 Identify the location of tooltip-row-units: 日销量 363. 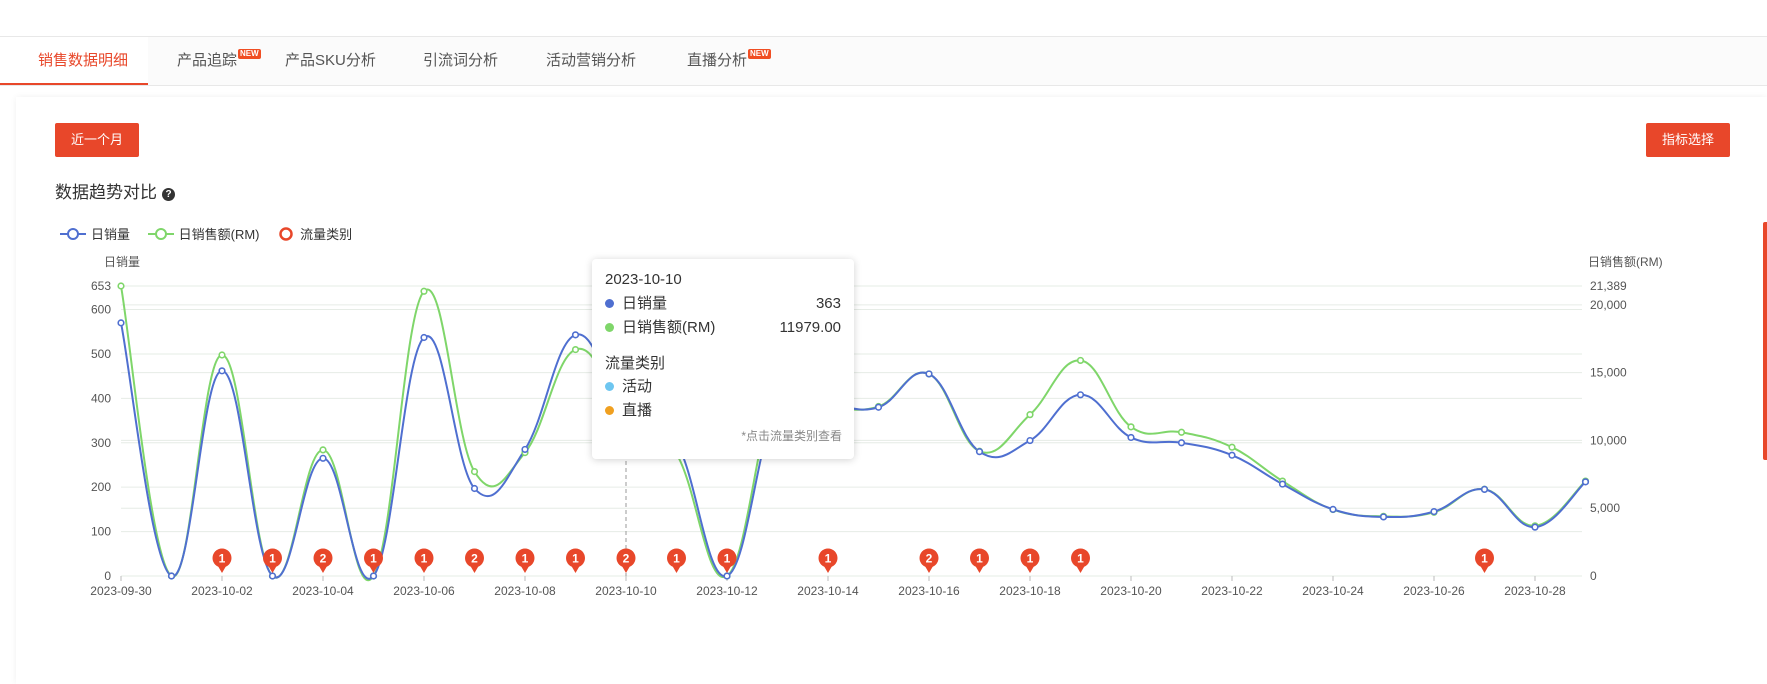
(723, 304).